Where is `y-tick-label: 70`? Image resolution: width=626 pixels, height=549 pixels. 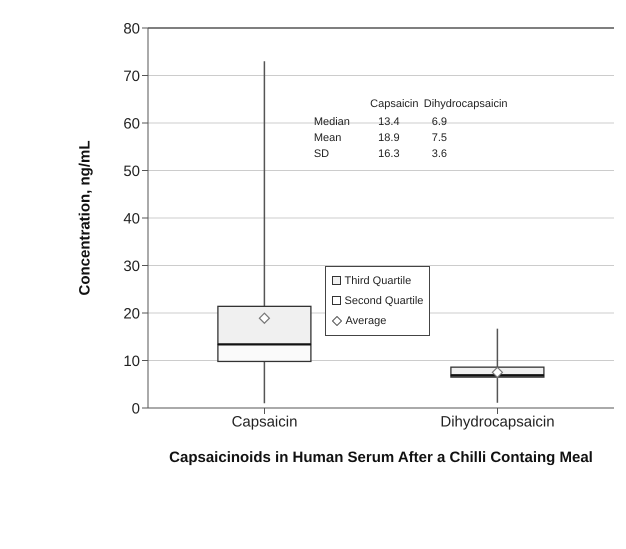 y-tick-label: 70 is located at coordinates (131, 76).